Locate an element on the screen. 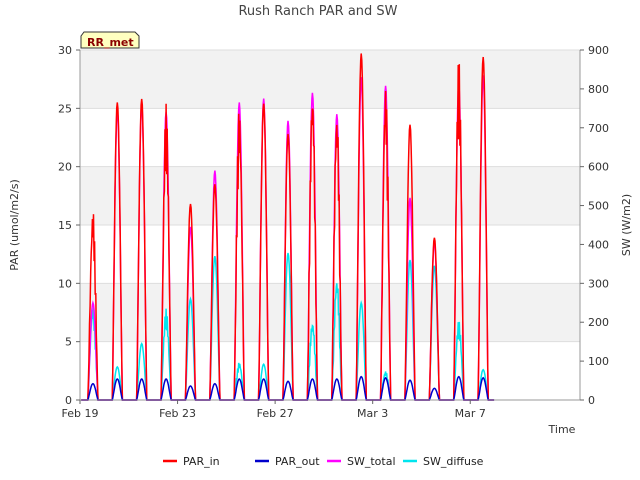 The width and height of the screenshot is (640, 480). y-left-tick-label: 5 is located at coordinates (68, 342).